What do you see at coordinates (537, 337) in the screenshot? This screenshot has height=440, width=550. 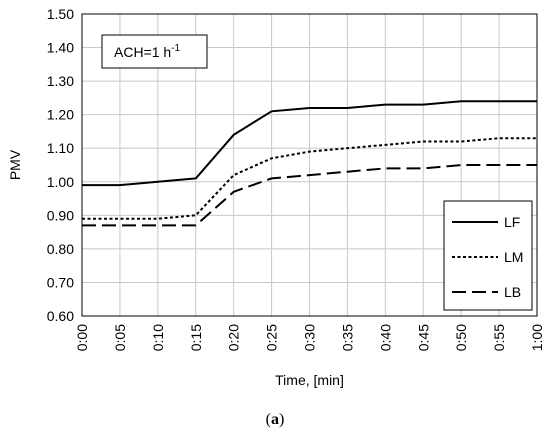 I see `x-tick-label: 1:00` at bounding box center [537, 337].